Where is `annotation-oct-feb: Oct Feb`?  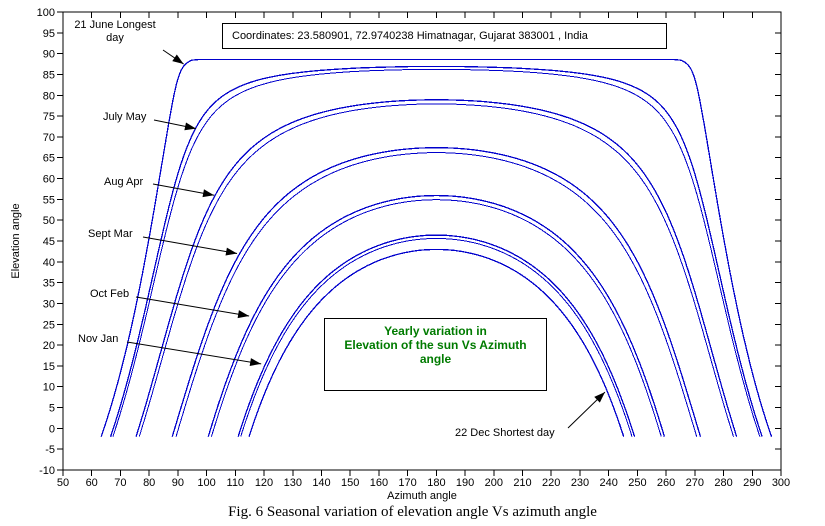 annotation-oct-feb: Oct Feb is located at coordinates (110, 294).